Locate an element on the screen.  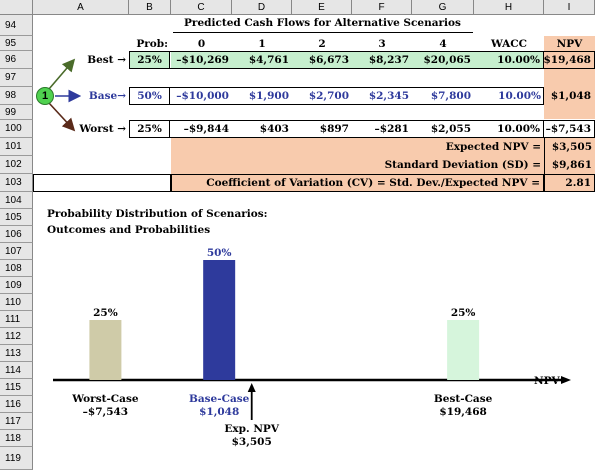
std-dev-value: $9,861 is located at coordinates (569, 165).